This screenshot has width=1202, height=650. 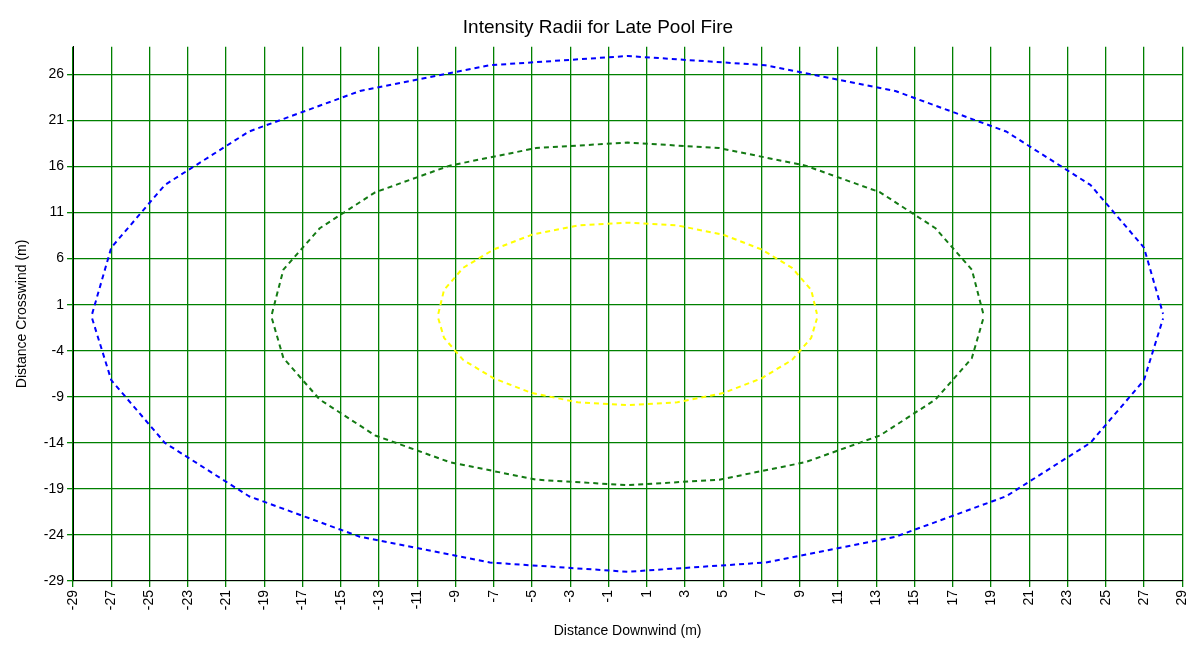 I want to click on x-tick-label: -27, so click(x=110, y=600).